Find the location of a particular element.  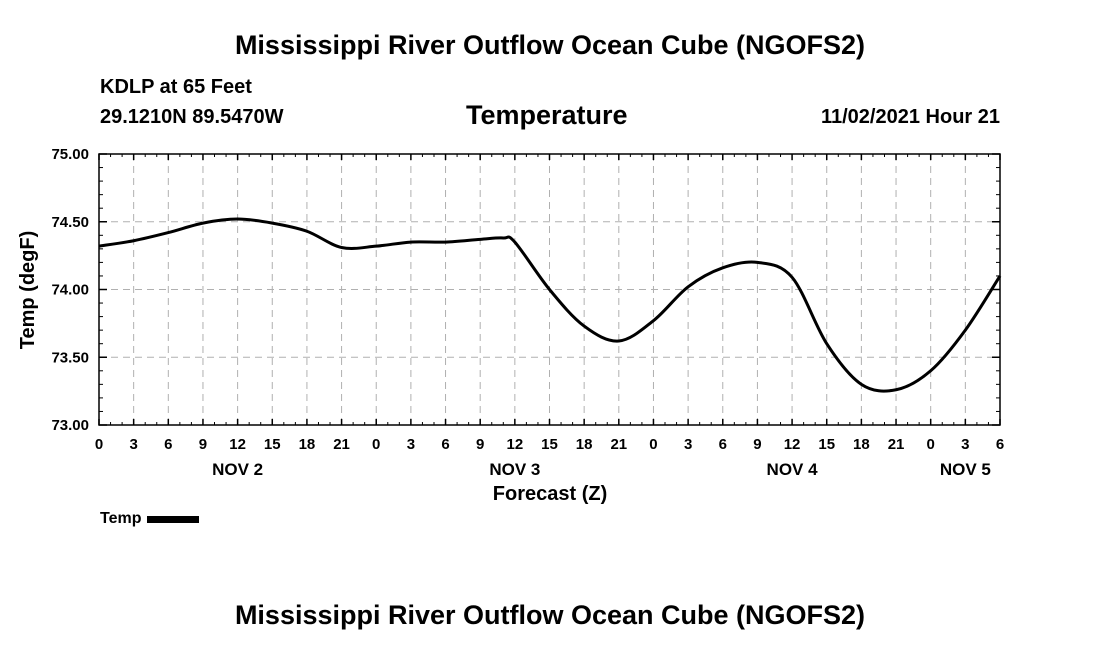

legend: Temp is located at coordinates (150, 519).